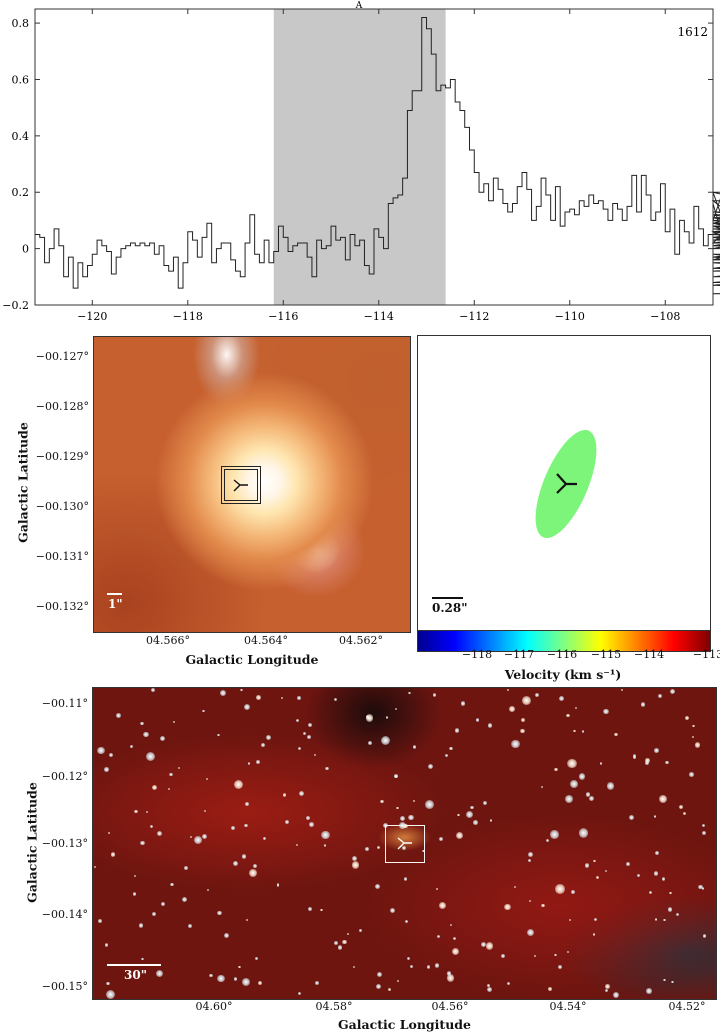 The width and height of the screenshot is (720, 1034). Describe the element at coordinates (564, 483) in the screenshot. I see `velocity-frame: 0.28"` at that location.